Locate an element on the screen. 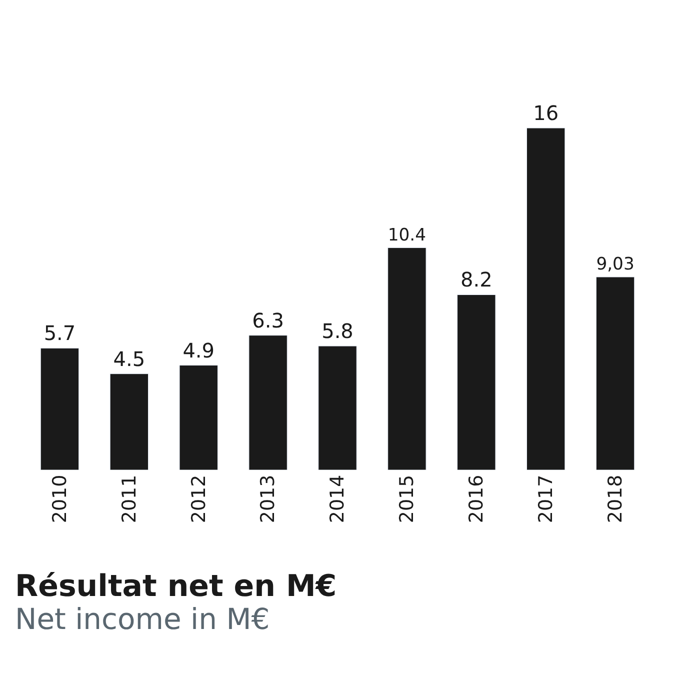 Image resolution: width=700 pixels, height=700 pixels. x-tick-label: 2012 is located at coordinates (199, 499).